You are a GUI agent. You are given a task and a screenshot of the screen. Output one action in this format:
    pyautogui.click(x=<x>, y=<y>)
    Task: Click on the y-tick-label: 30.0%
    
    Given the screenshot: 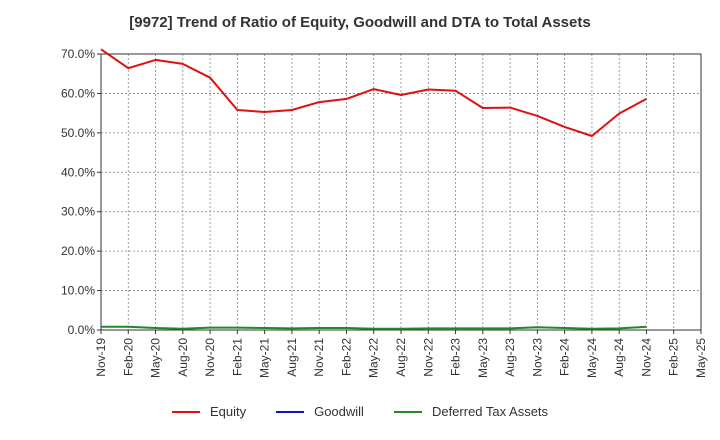 What is the action you would take?
    pyautogui.click(x=78, y=212)
    